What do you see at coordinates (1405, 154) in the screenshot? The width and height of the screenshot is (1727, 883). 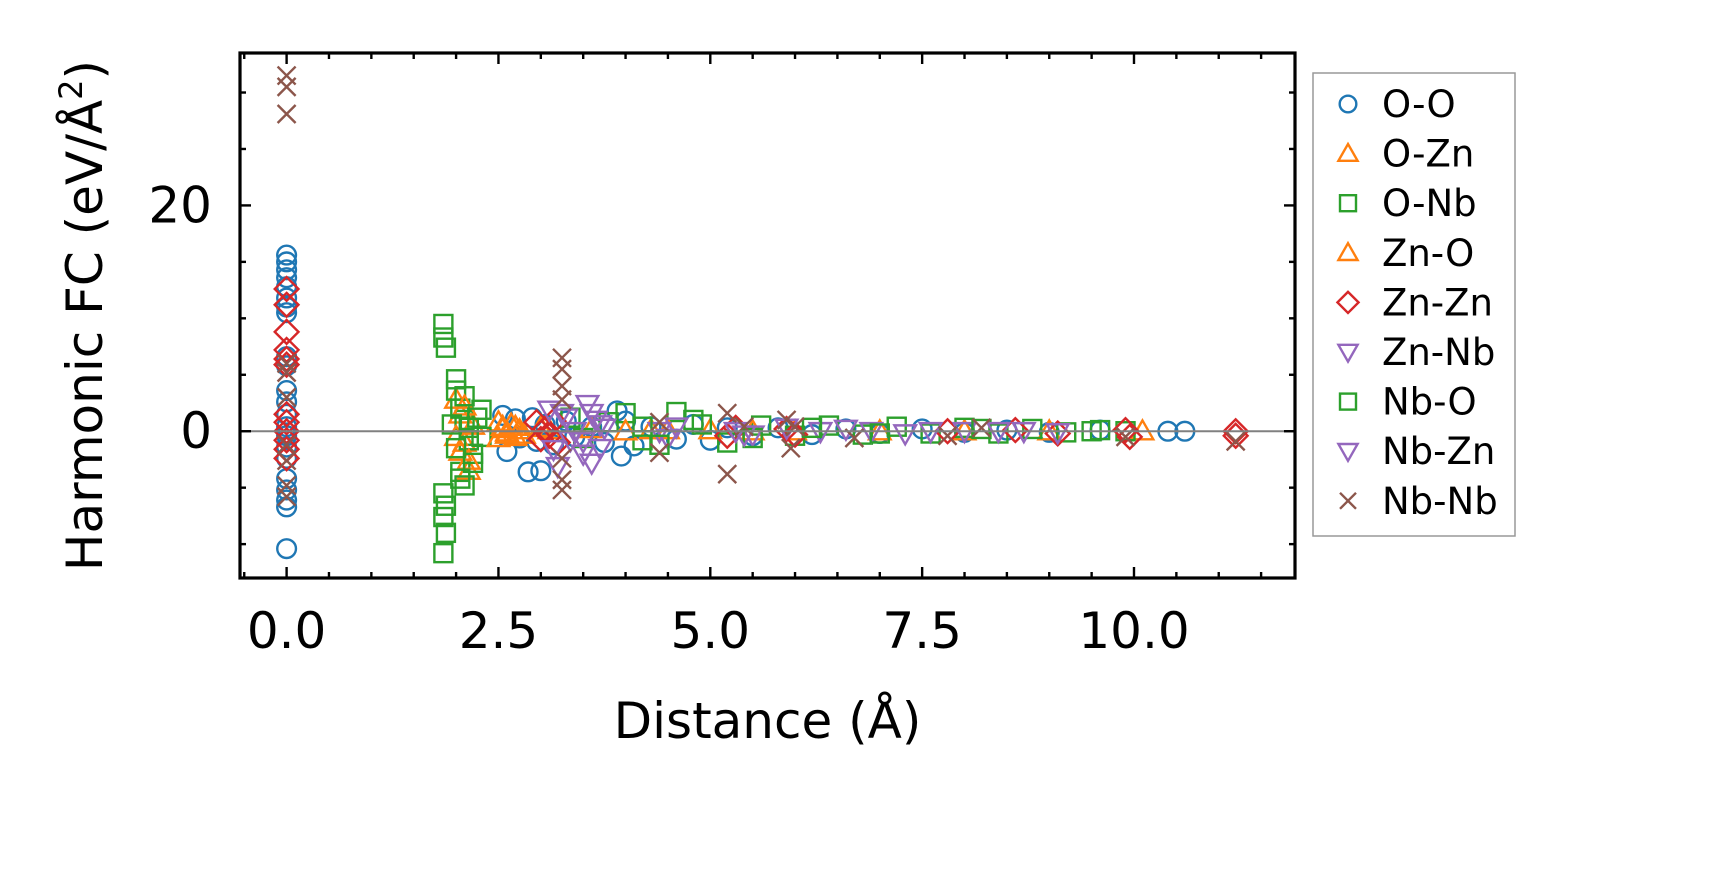 I see `legend-item-o-zn: O-Zn` at bounding box center [1405, 154].